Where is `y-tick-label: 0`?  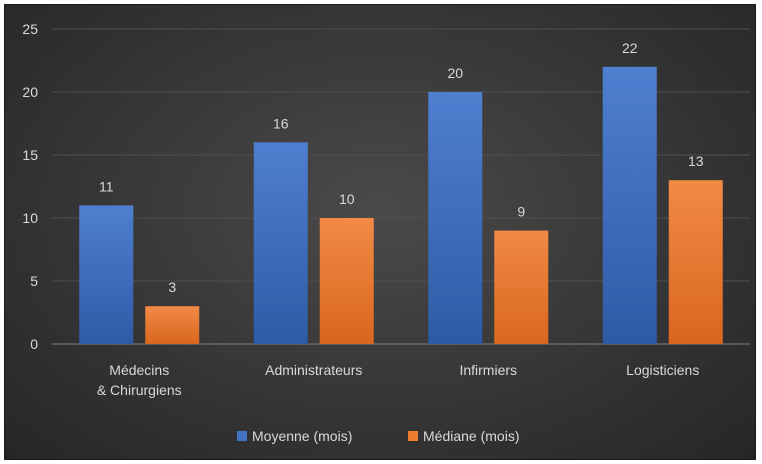
y-tick-label: 0 is located at coordinates (34, 344).